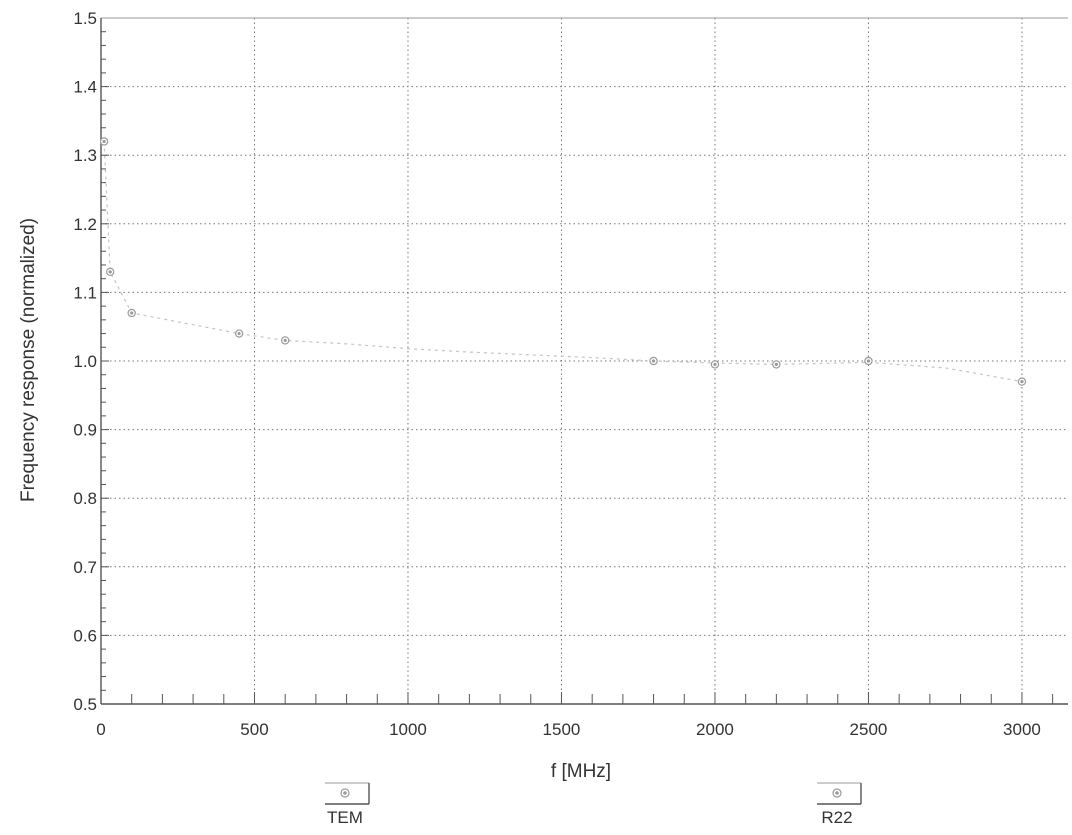  I want to click on y-tick-label: 1.2, so click(85, 224).